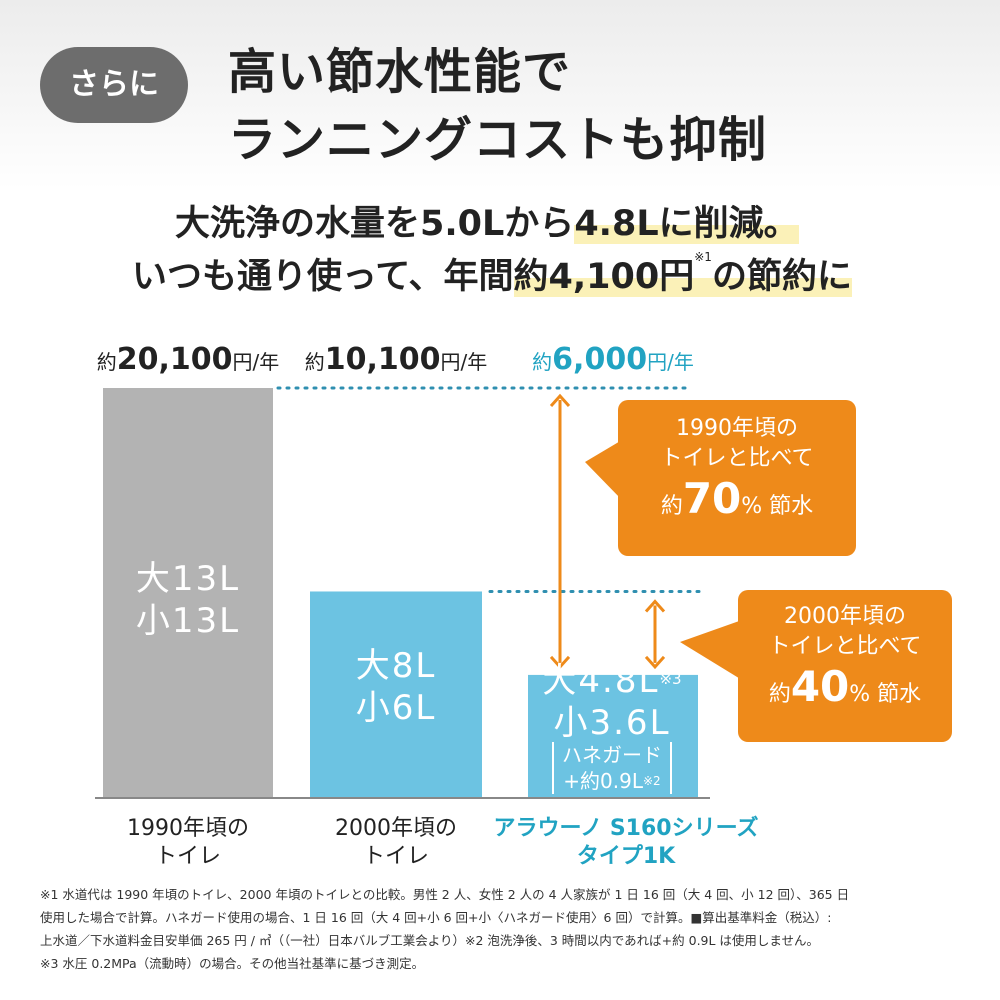 This screenshot has width=1000, height=1000. Describe the element at coordinates (498, 140) in the screenshot. I see `headline-line2: ランニングコストも抑制` at that location.